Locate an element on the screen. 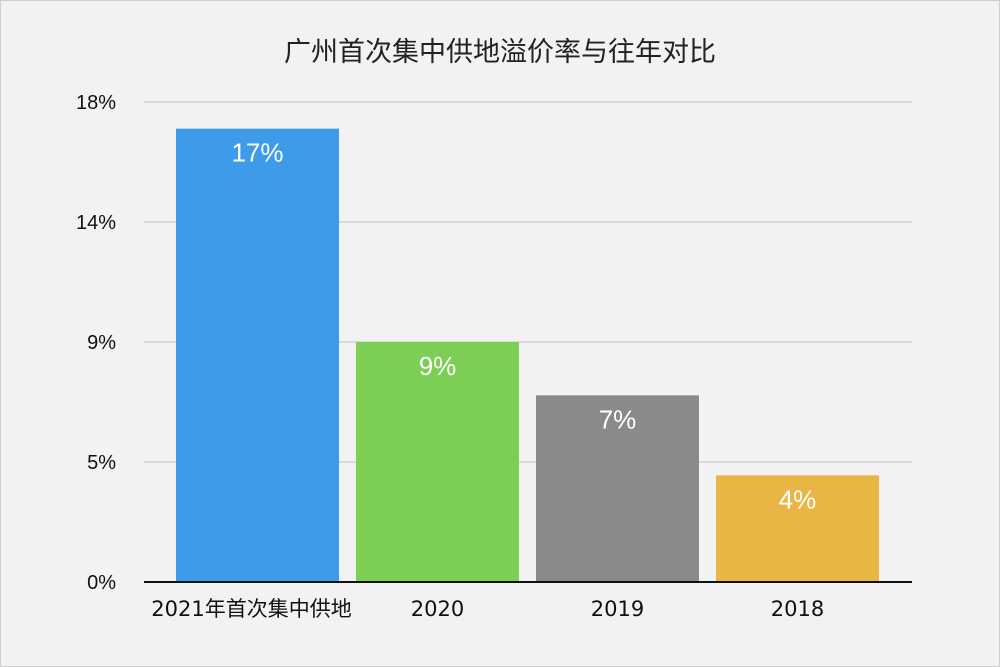 The height and width of the screenshot is (667, 1000). x-tick-label: 2021年首次集中供地 is located at coordinates (251, 609).